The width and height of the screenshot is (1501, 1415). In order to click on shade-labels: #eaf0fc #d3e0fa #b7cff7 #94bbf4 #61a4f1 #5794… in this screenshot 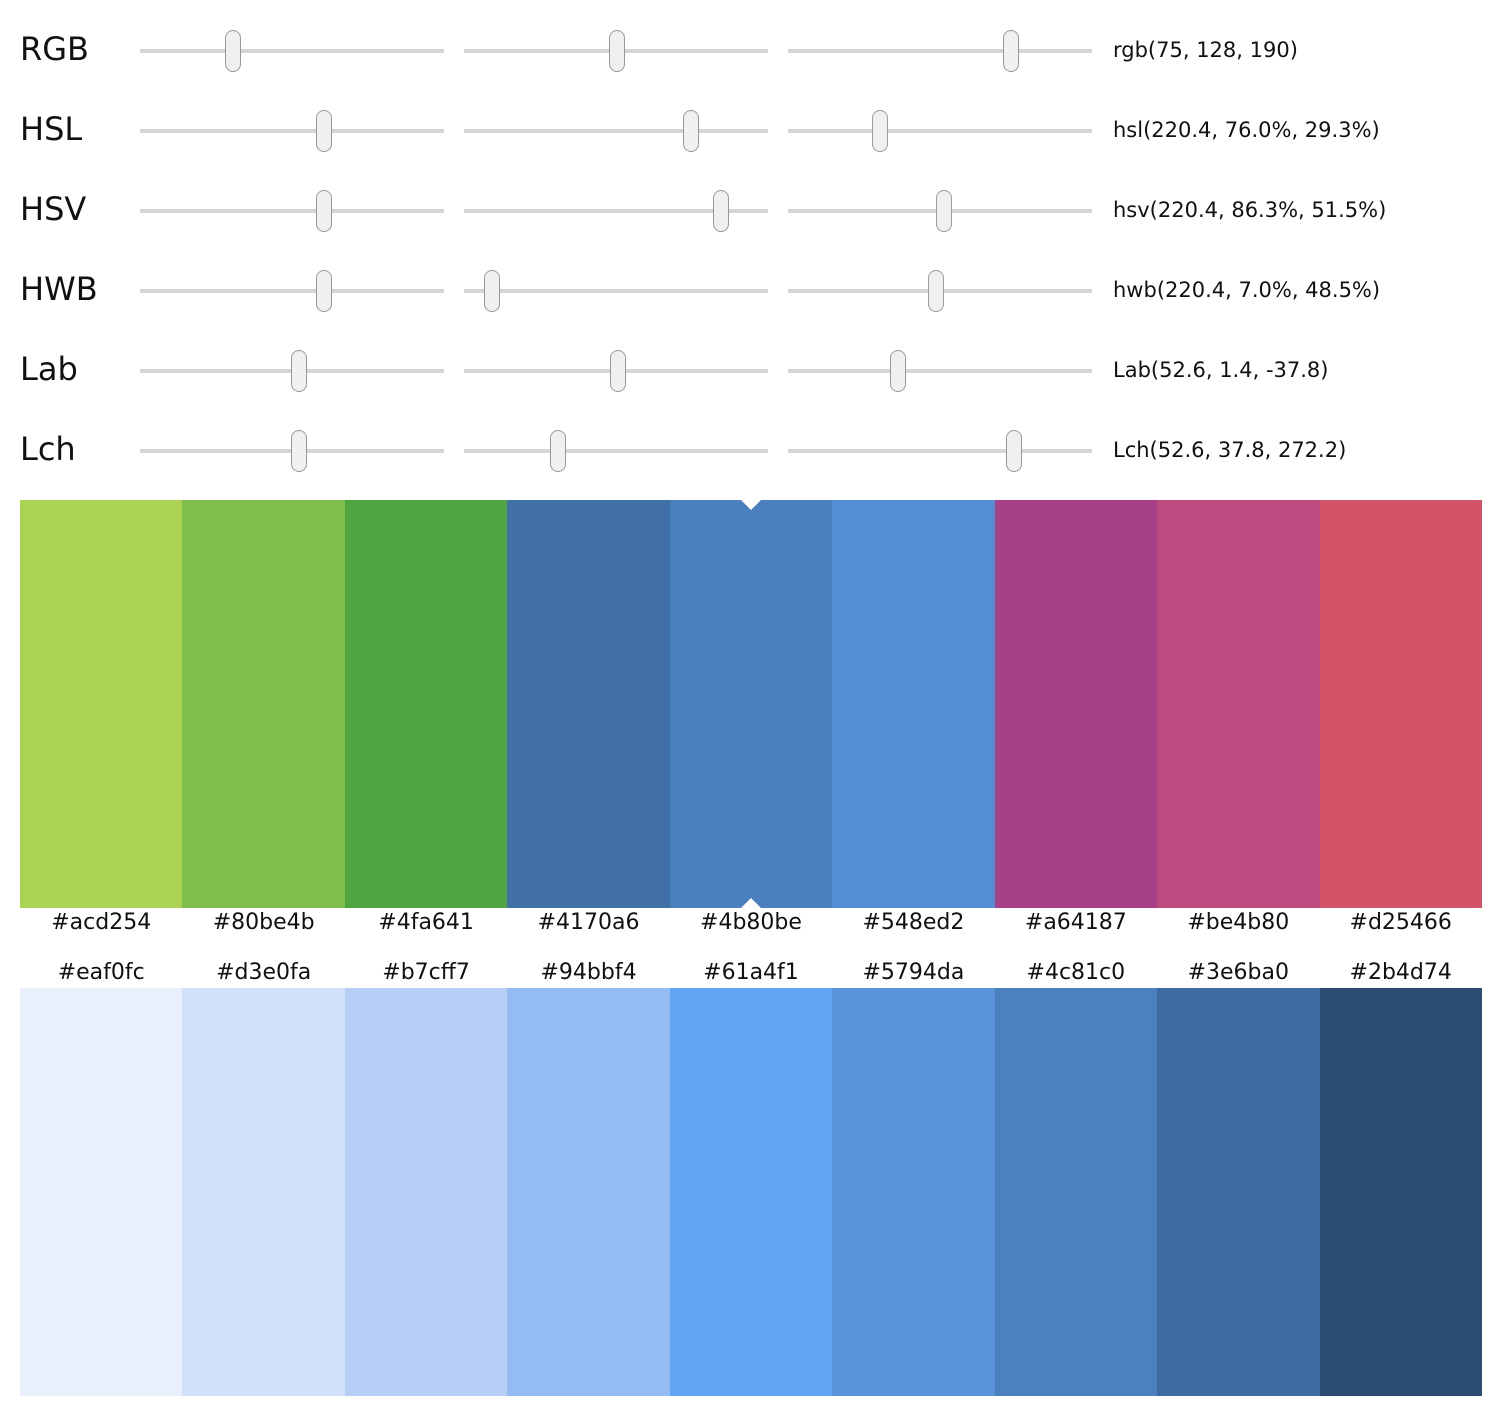, I will do `click(751, 973)`.